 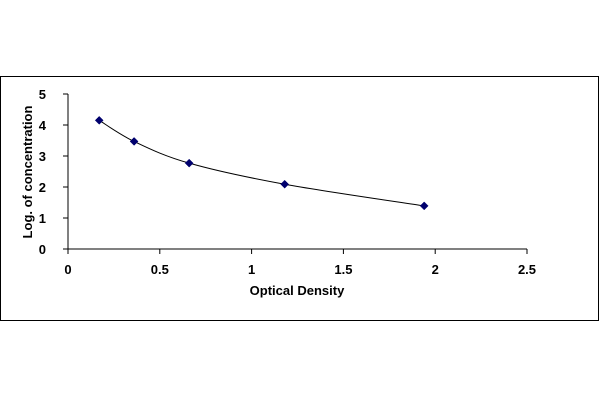 I want to click on y-tick-label: 3, so click(x=42, y=156).